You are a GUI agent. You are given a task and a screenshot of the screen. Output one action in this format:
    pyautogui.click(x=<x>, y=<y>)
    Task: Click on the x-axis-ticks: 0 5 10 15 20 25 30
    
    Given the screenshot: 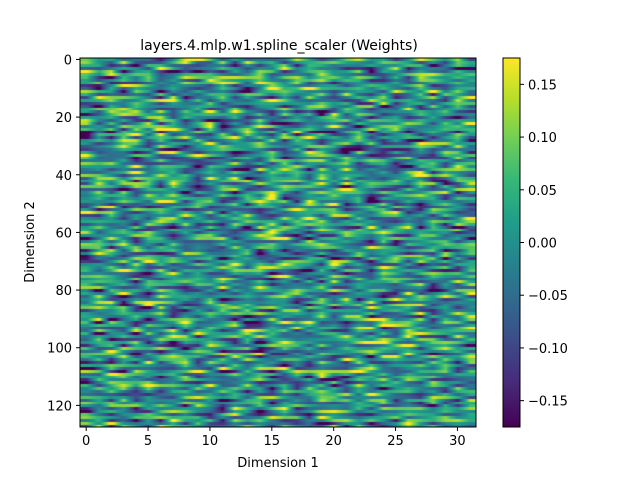 What is the action you would take?
    pyautogui.click(x=274, y=438)
    